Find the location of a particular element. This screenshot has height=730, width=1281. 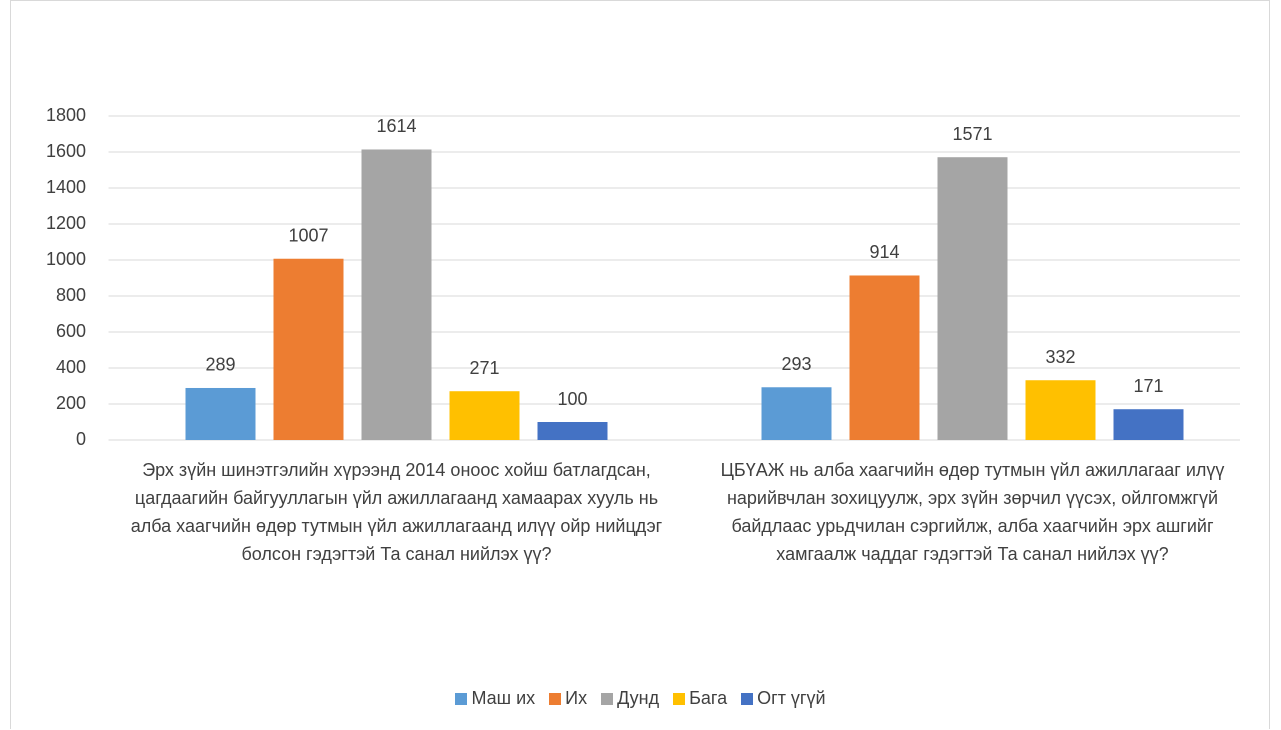

legend-item: Дунд is located at coordinates (630, 698).